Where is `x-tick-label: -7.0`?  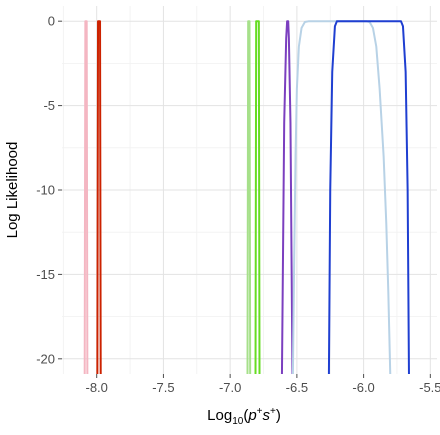
x-tick-label: -7.0 is located at coordinates (230, 387).